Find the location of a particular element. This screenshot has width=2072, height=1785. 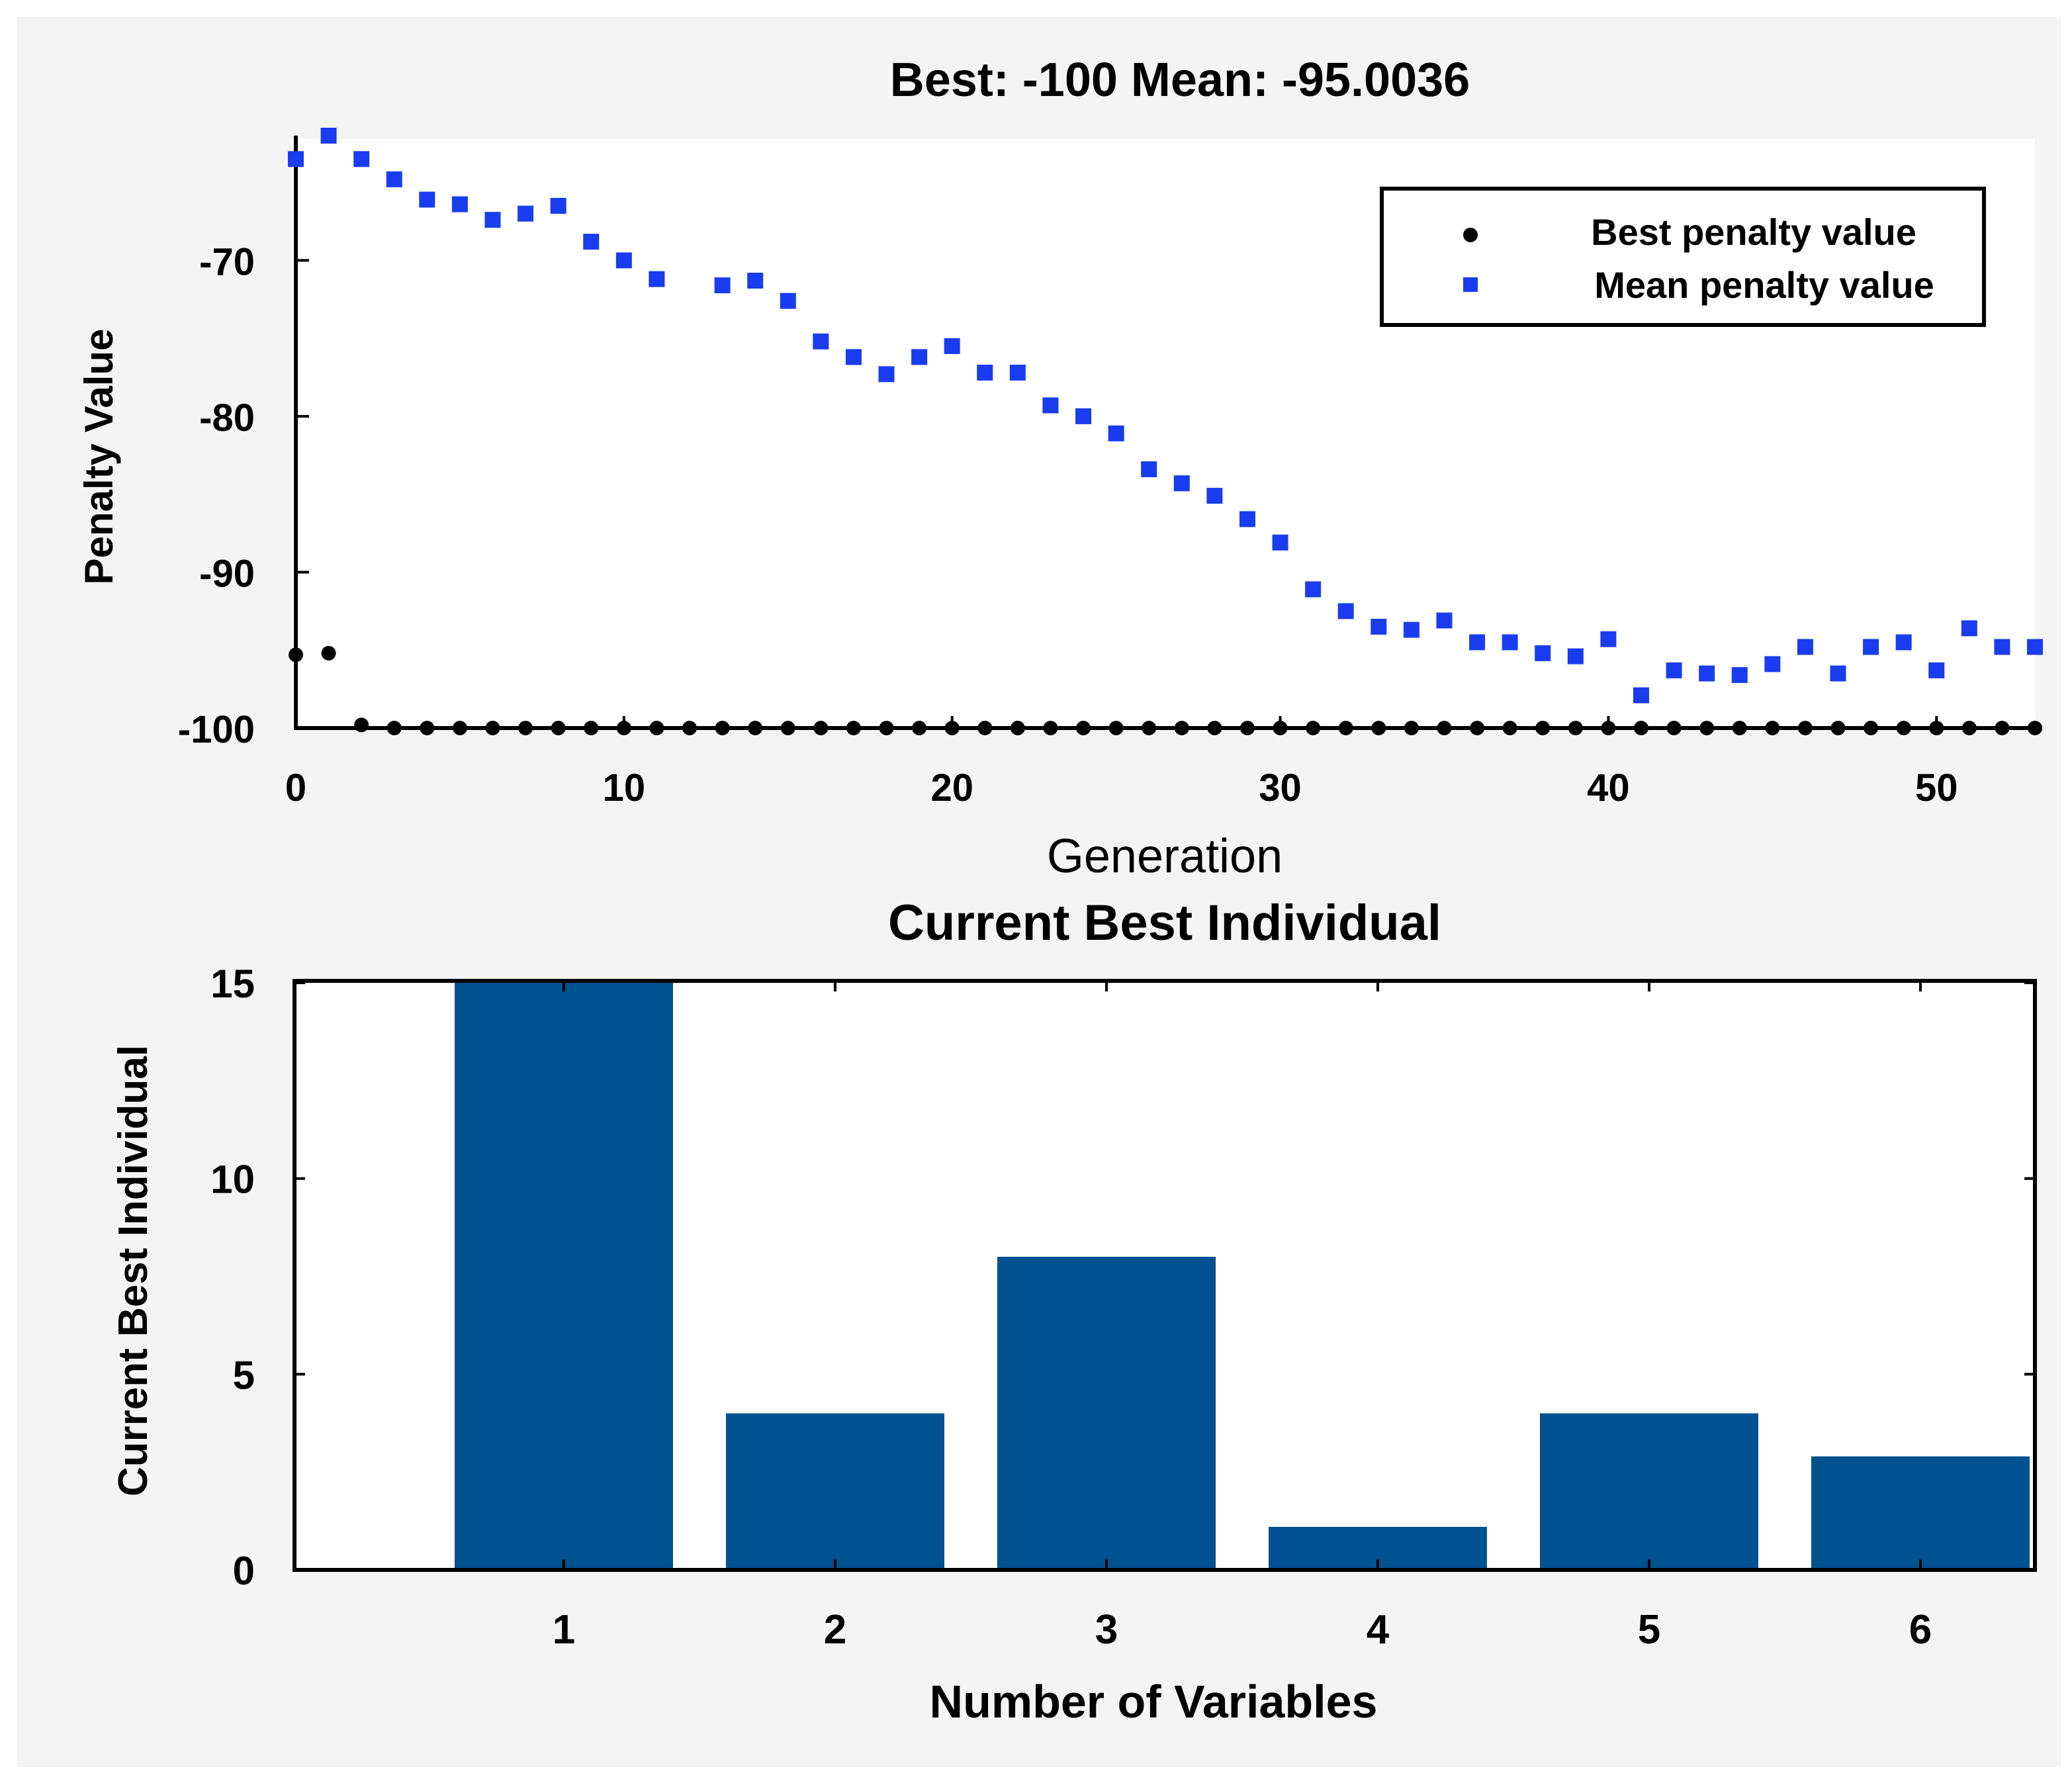

penalty-x-tick-label: 30 is located at coordinates (1280, 787).